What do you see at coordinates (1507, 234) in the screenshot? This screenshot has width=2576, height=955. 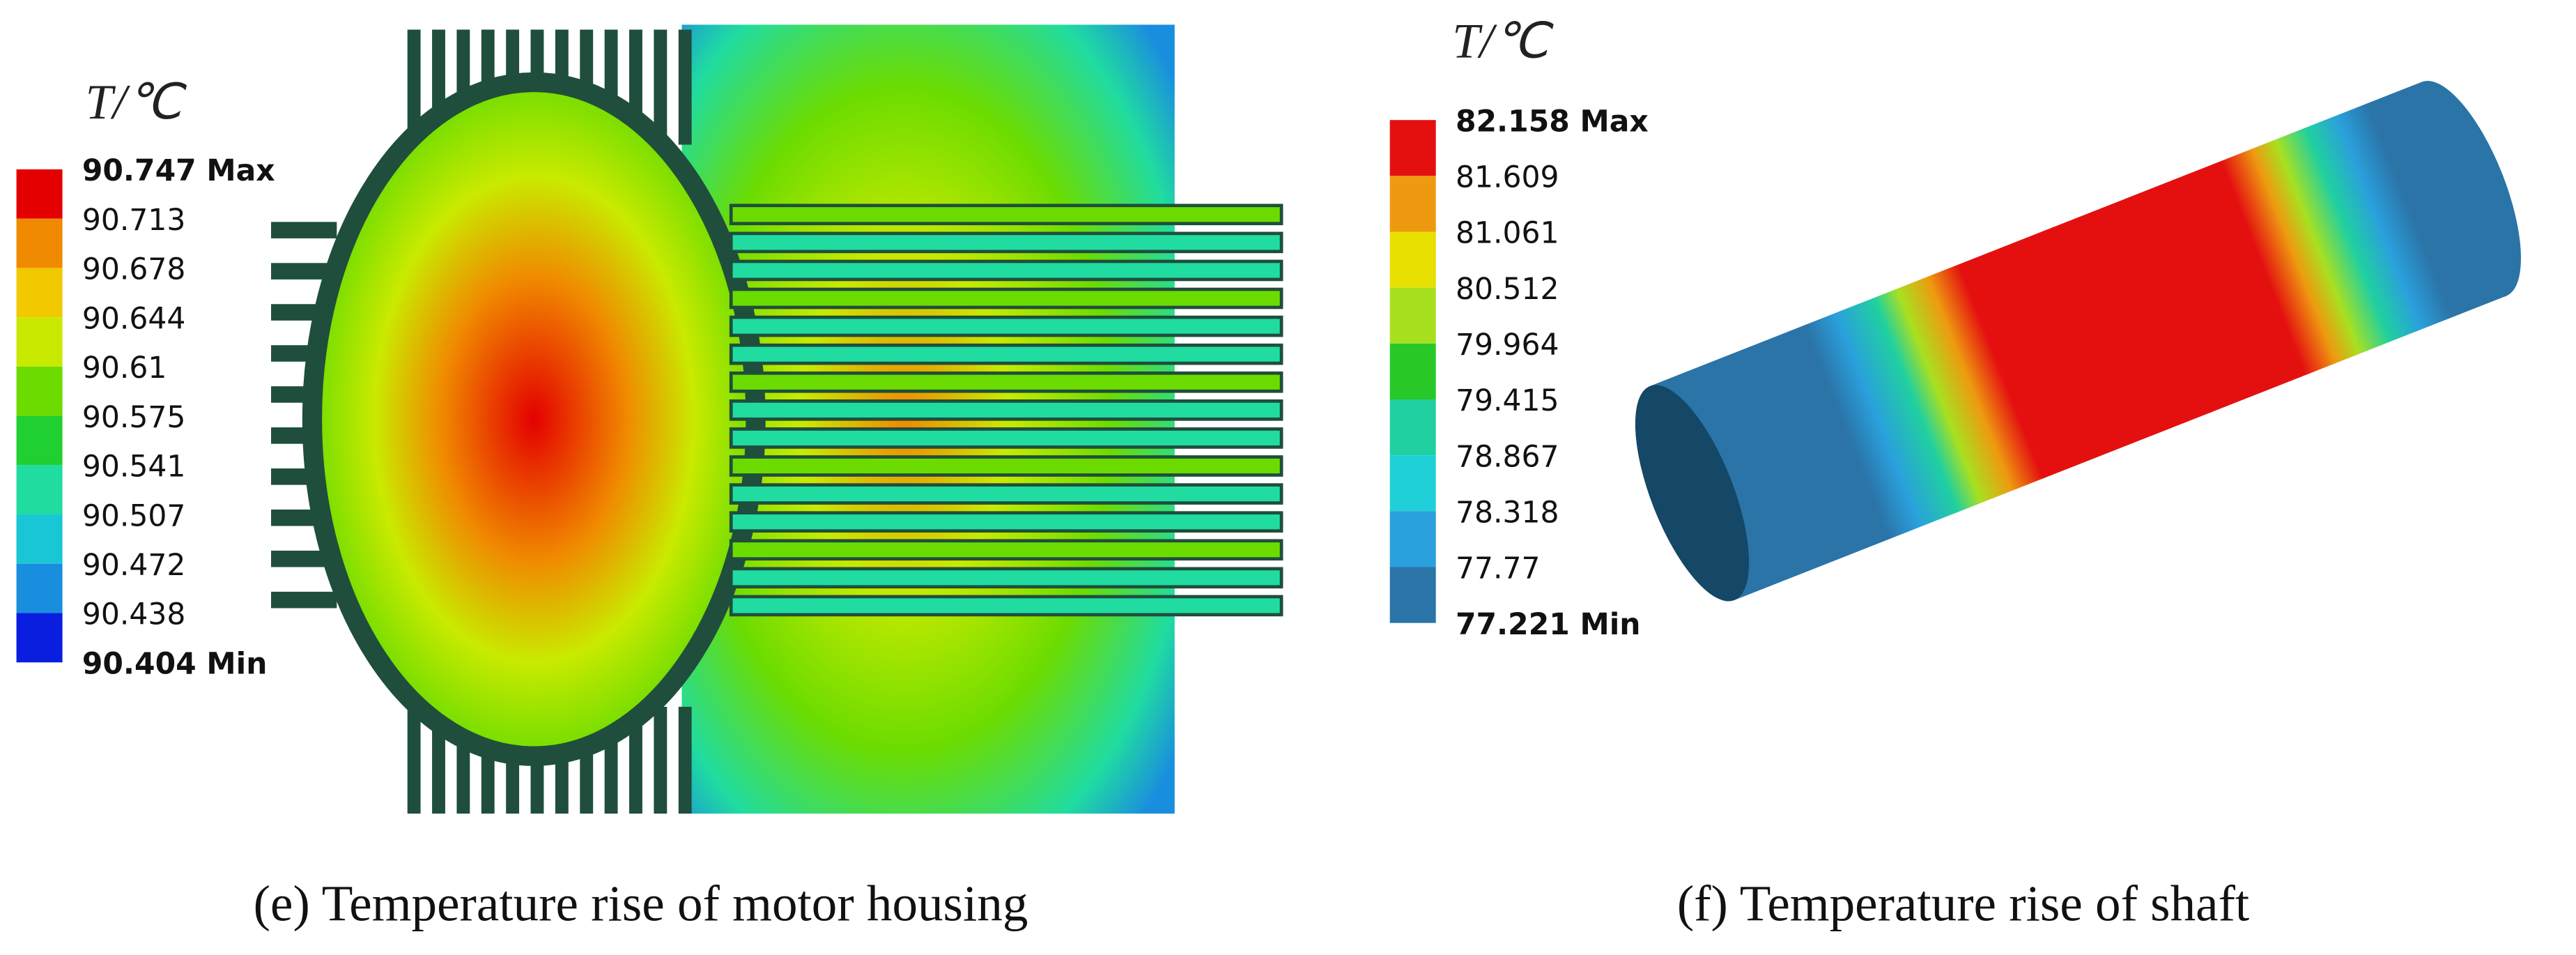 I see `legend-label: 81.061` at bounding box center [1507, 234].